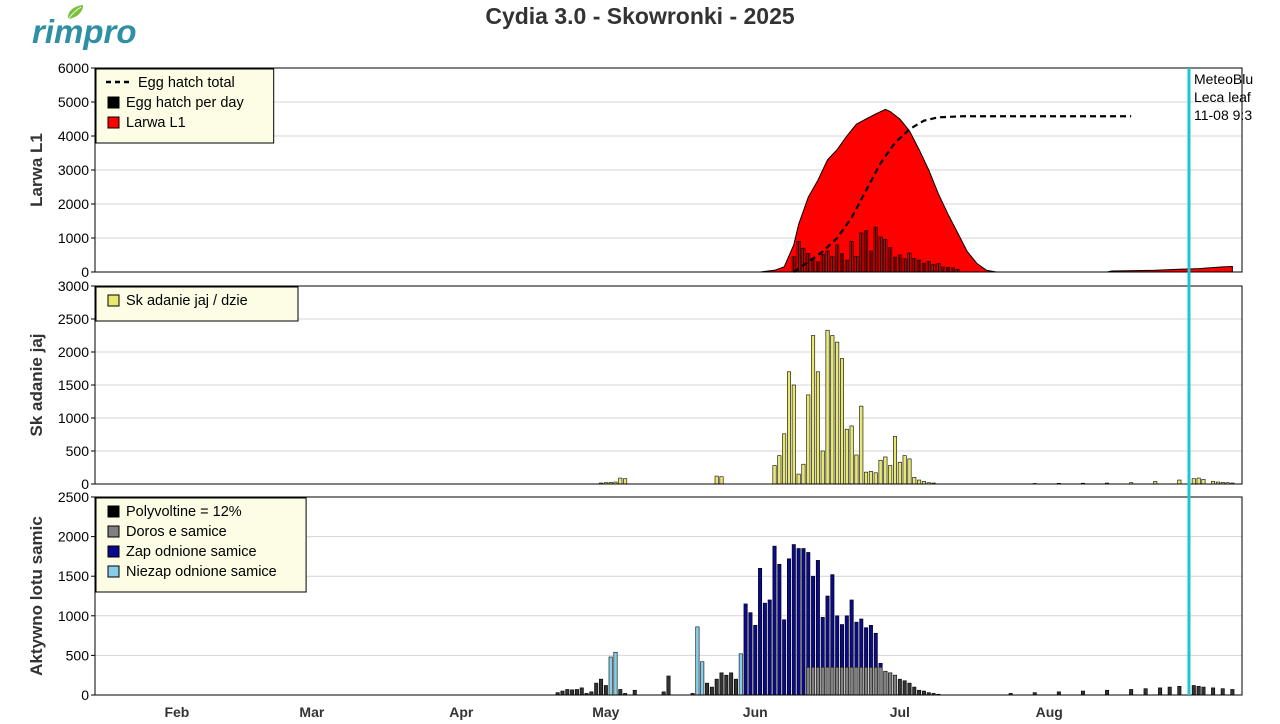 Image resolution: width=1280 pixels, height=724 pixels. What do you see at coordinates (73, 68) in the screenshot?
I see `y-tick-label: 6000` at bounding box center [73, 68].